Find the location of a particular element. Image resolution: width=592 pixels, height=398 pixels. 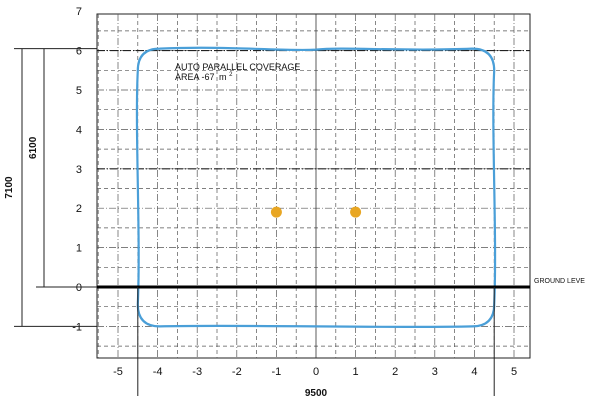

y-tick-label: 3 is located at coordinates (79, 170).